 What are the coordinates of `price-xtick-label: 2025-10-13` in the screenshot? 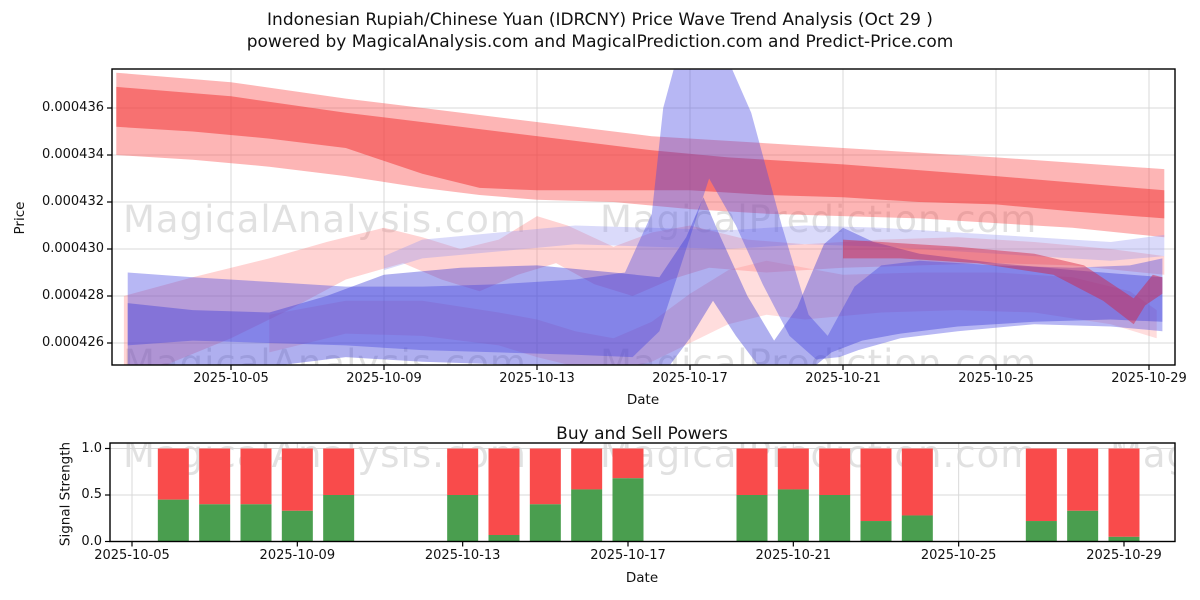 It's located at (537, 378).